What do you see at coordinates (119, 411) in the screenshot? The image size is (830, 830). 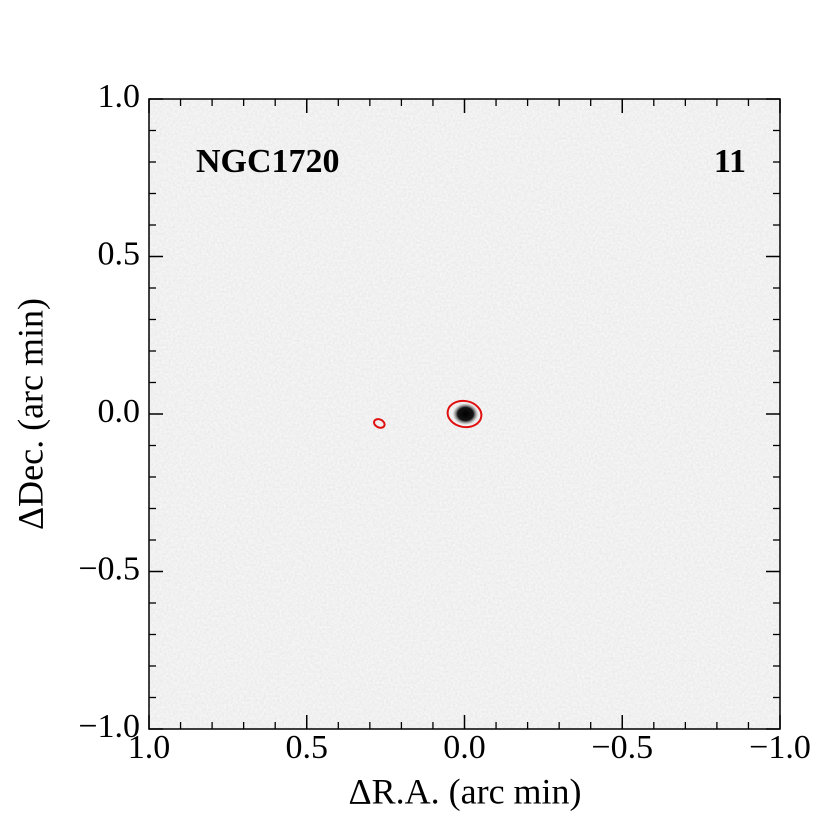 I see `y-tick-label: 0.0` at bounding box center [119, 411].